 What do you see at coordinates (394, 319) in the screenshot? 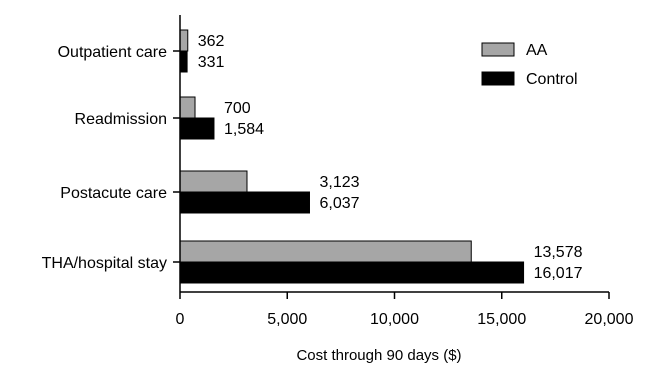
I see `x-tick-label-10000: 10,000` at bounding box center [394, 319].